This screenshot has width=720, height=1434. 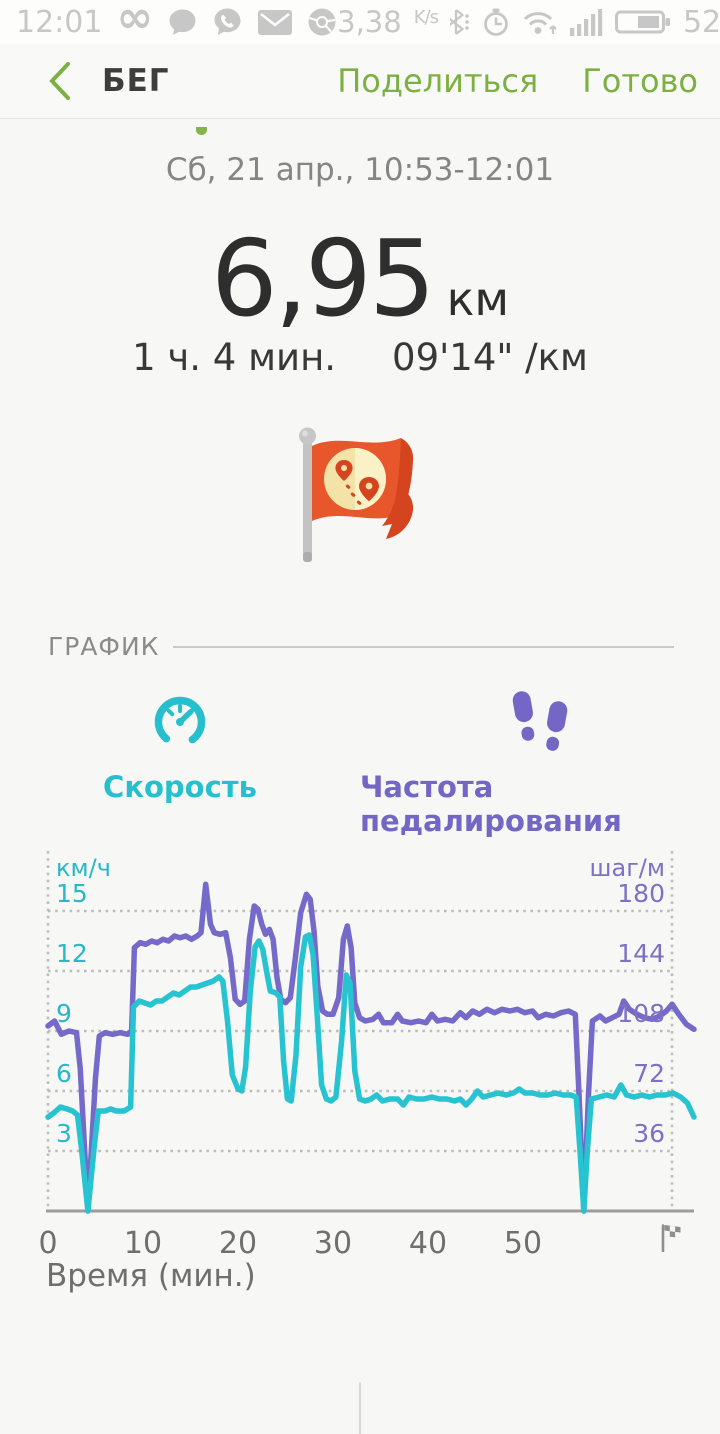 What do you see at coordinates (275, 22) in the screenshot?
I see `mail-icon` at bounding box center [275, 22].